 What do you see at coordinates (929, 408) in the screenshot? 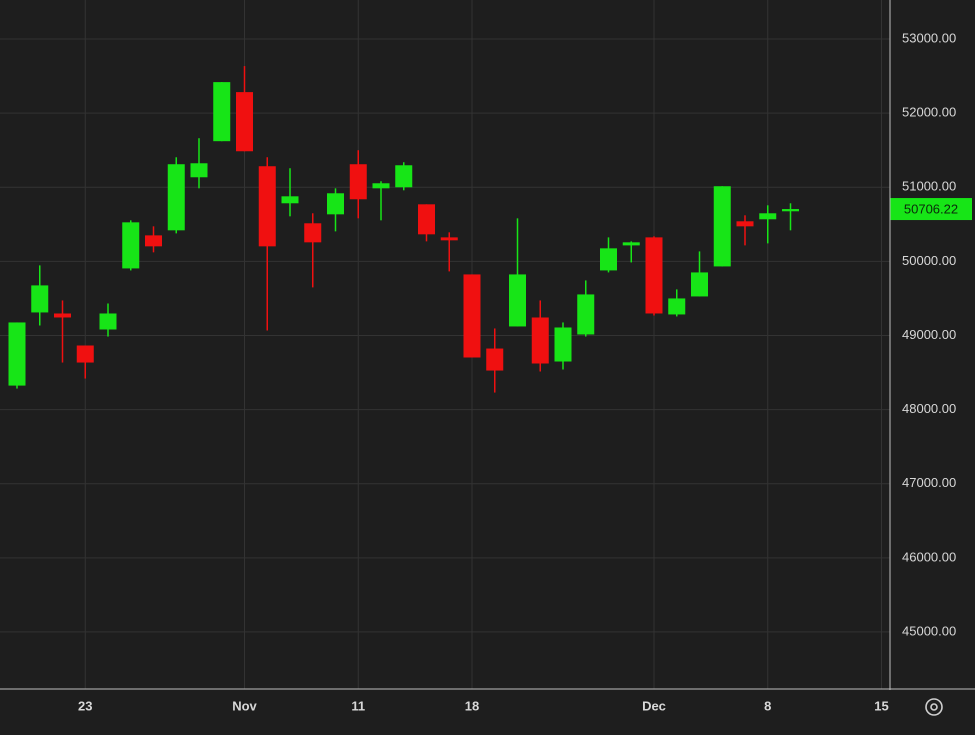
I see `y-tick-label: 48000.00` at bounding box center [929, 408].